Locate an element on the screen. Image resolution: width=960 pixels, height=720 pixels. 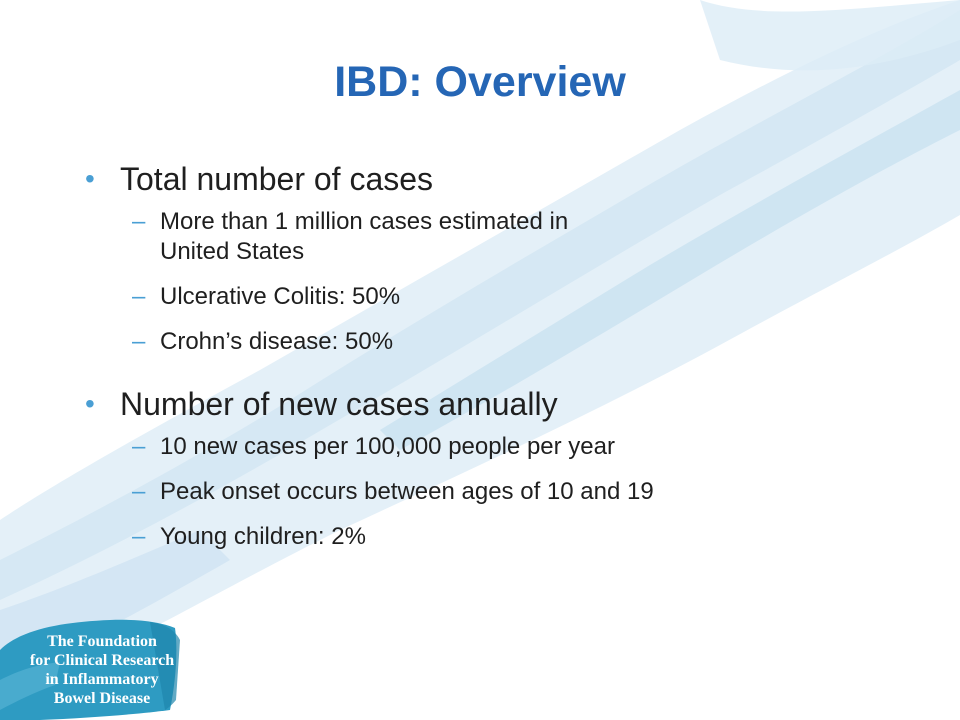
bullet-heading-text: Number of new cases annually is located at coordinates (339, 404).